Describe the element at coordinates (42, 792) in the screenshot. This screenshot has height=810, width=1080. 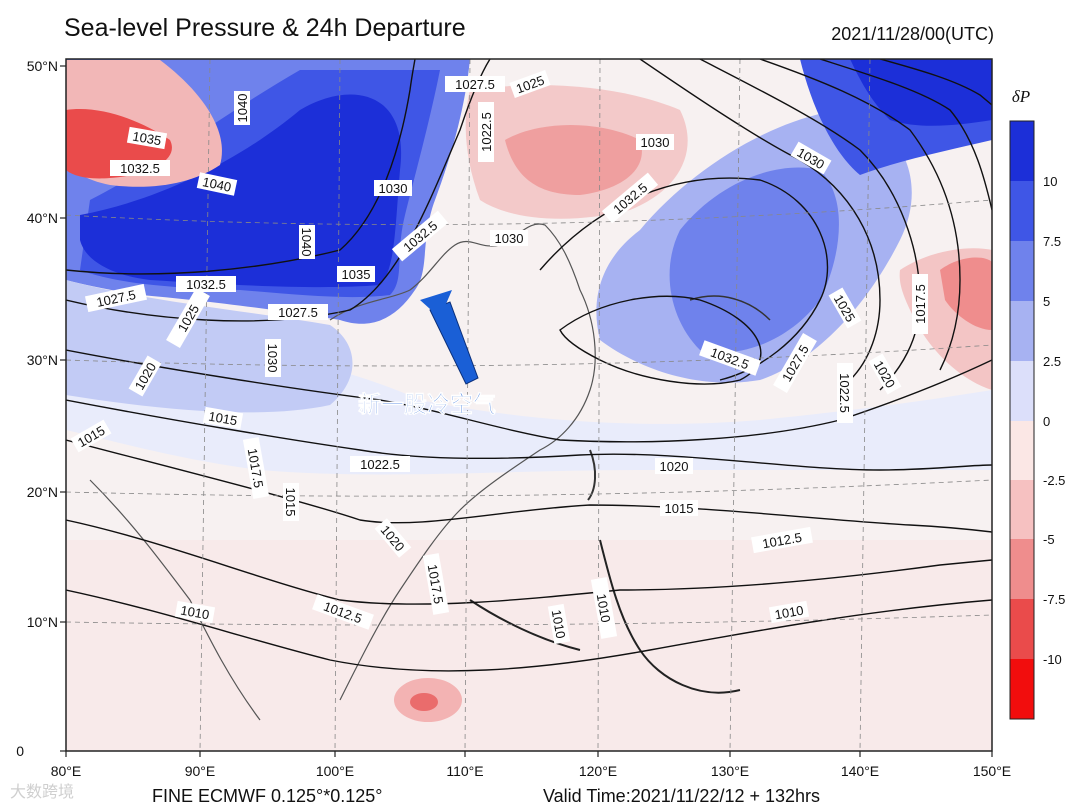
I see `watermark: 大数跨境` at that location.